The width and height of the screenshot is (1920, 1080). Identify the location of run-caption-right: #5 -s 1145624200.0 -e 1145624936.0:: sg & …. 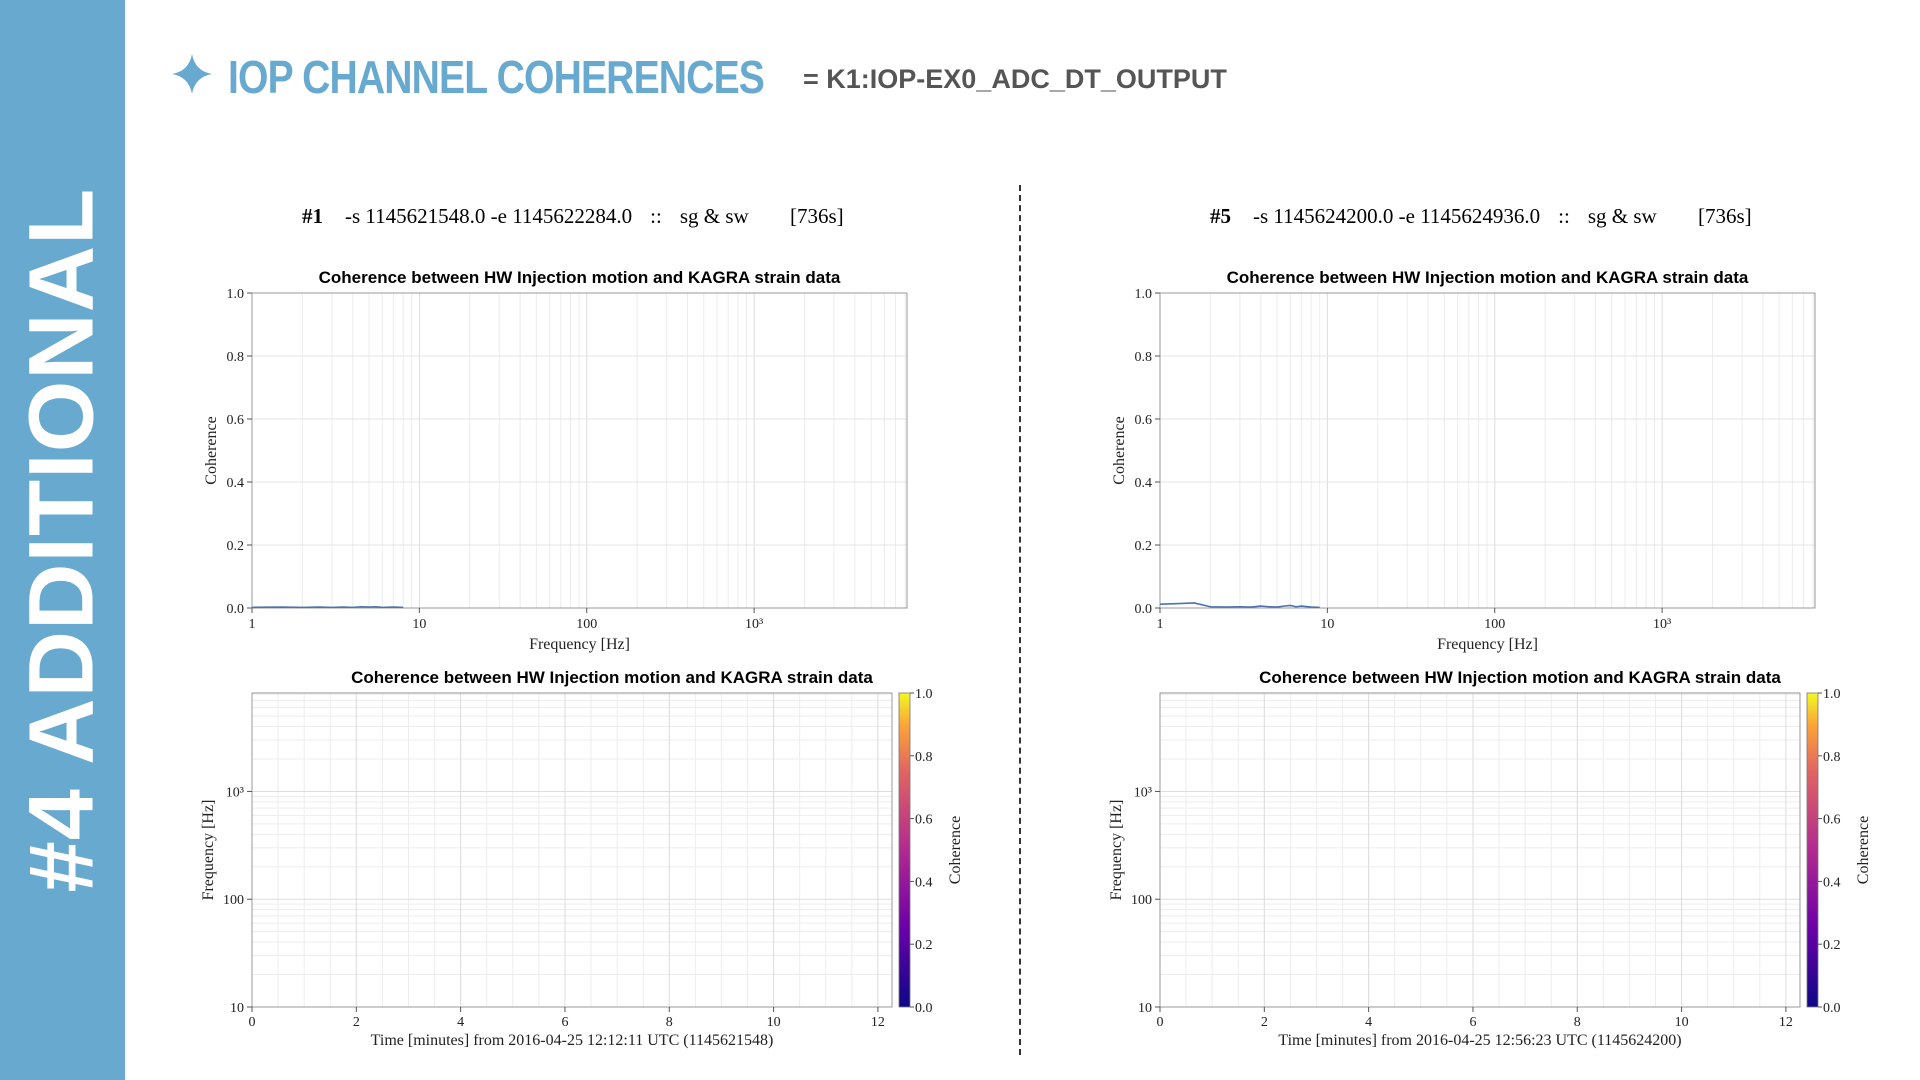
(1481, 216).